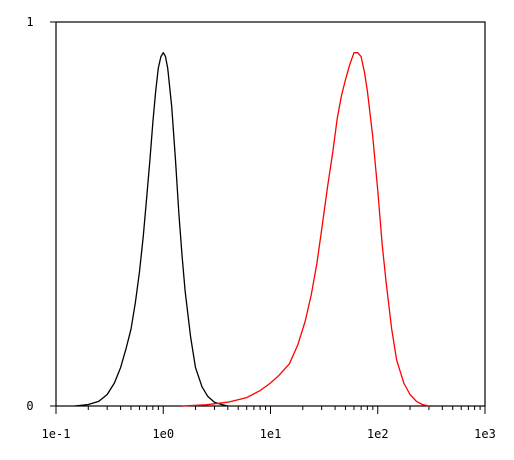 Image resolution: width=514 pixels, height=460 pixels. I want to click on y-tick-label: 0, so click(29, 406).